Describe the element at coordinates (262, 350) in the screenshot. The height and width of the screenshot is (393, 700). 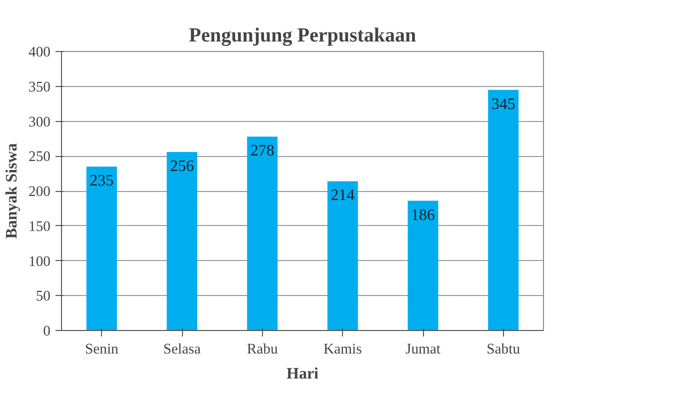
I see `x-tick-label: Rabu` at that location.